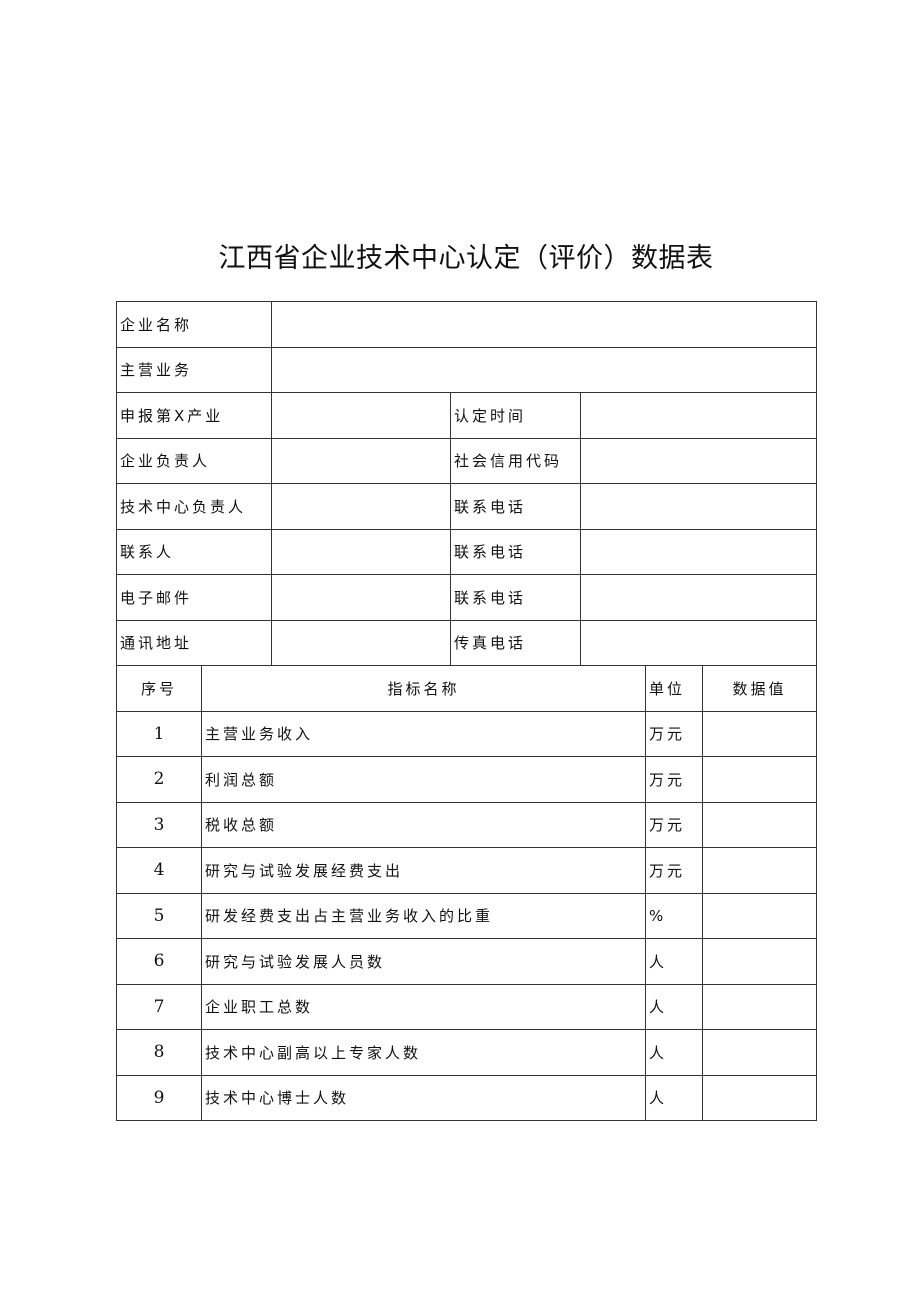  Describe the element at coordinates (194, 597) in the screenshot. I see `info-label: 电子邮件` at that location.